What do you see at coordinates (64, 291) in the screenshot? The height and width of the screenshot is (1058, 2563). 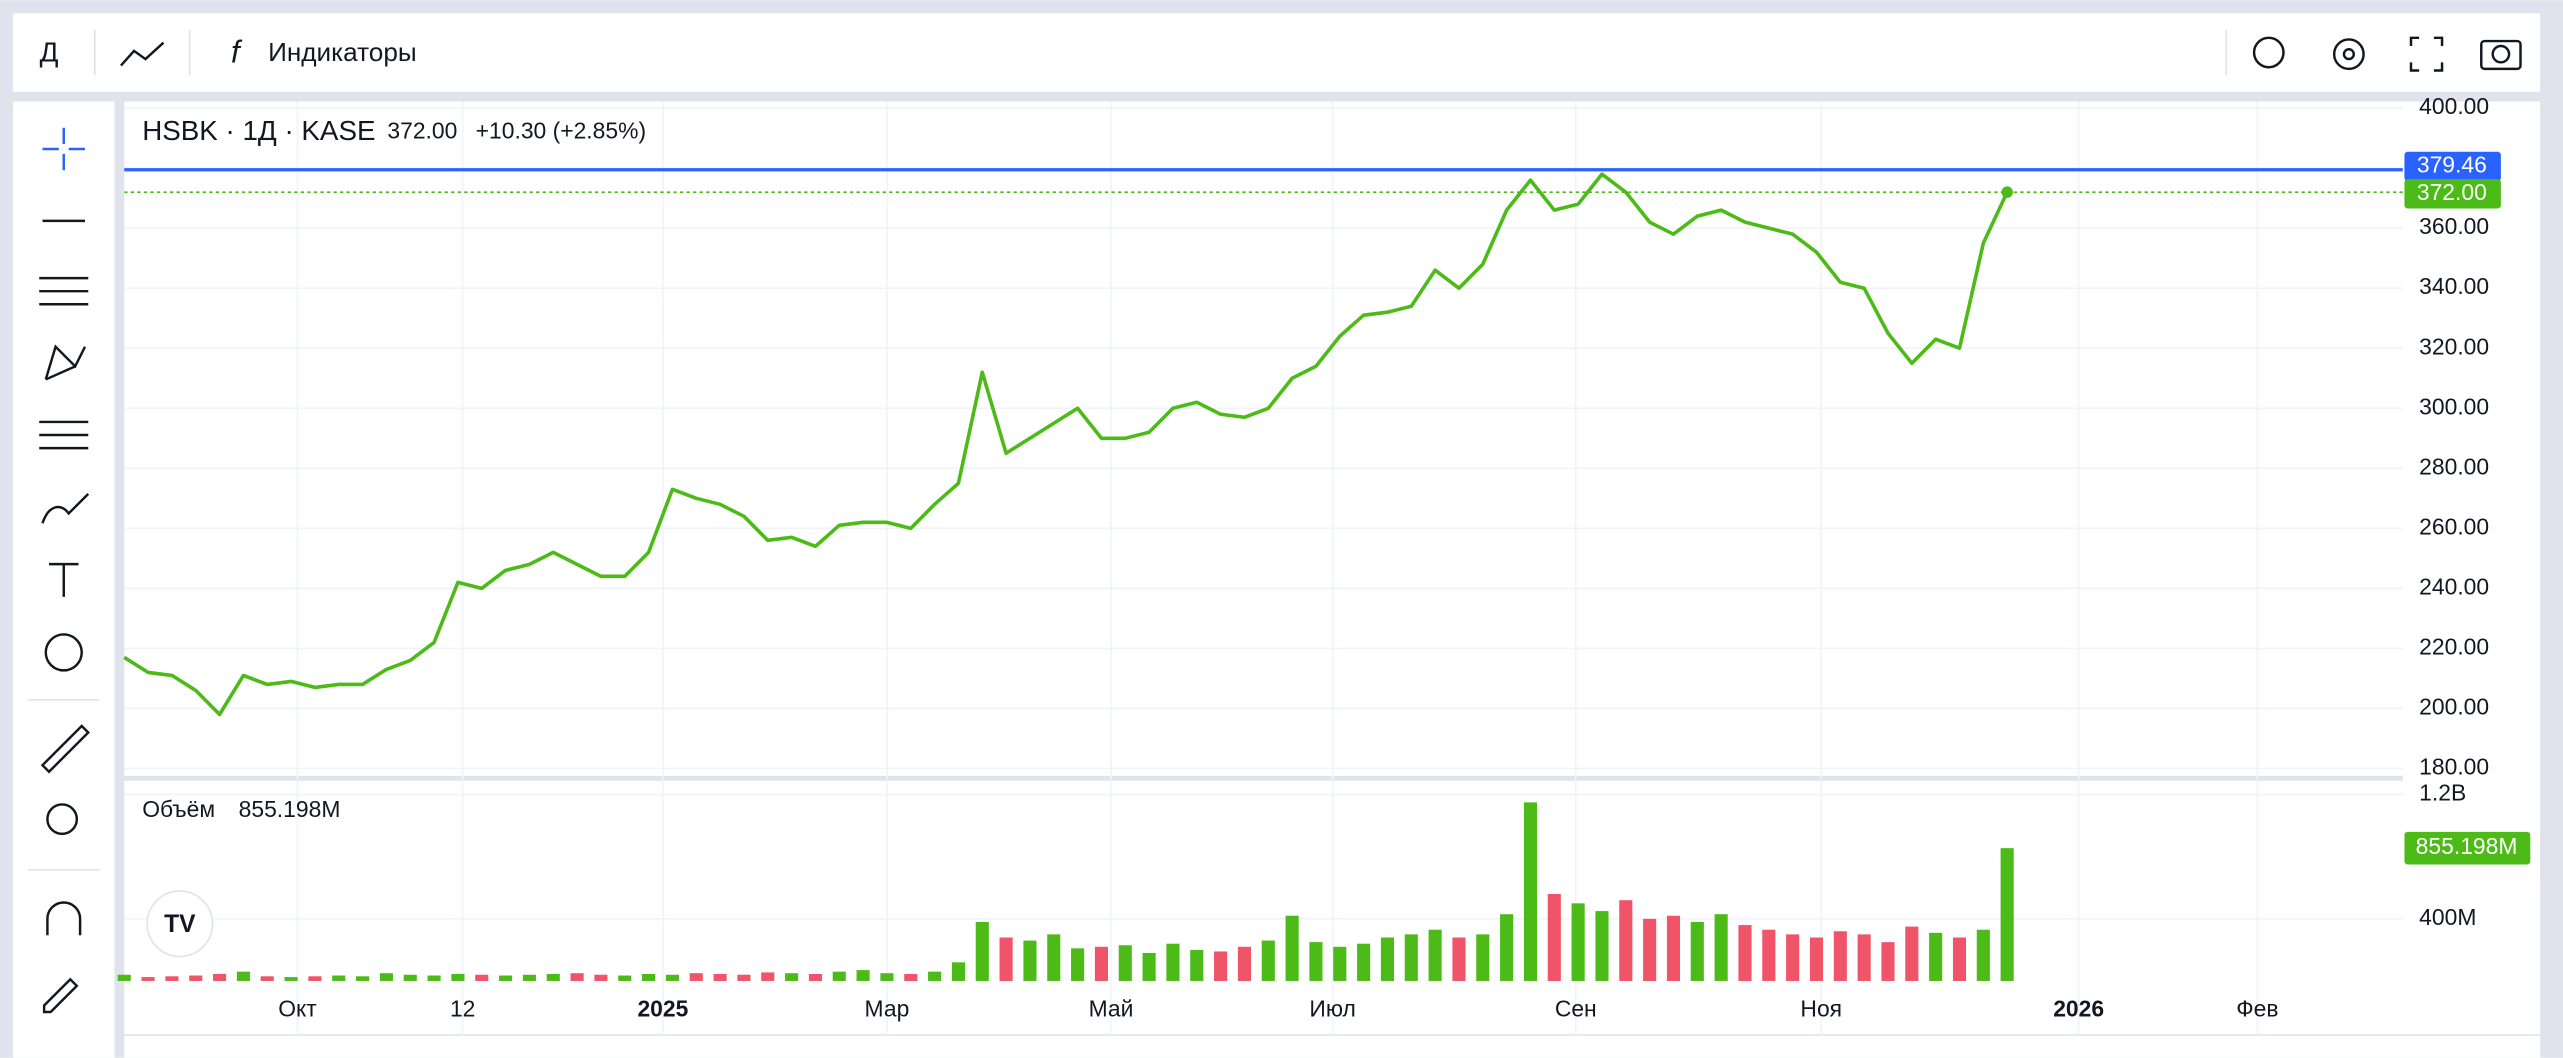 I see `fib-tool` at bounding box center [64, 291].